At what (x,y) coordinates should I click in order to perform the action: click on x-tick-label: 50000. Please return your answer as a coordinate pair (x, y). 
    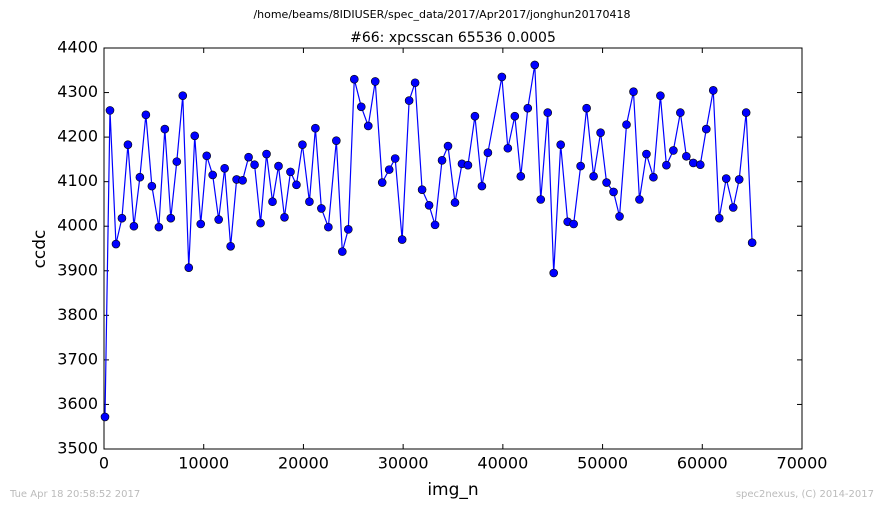
    Looking at the image, I should click on (602, 463).